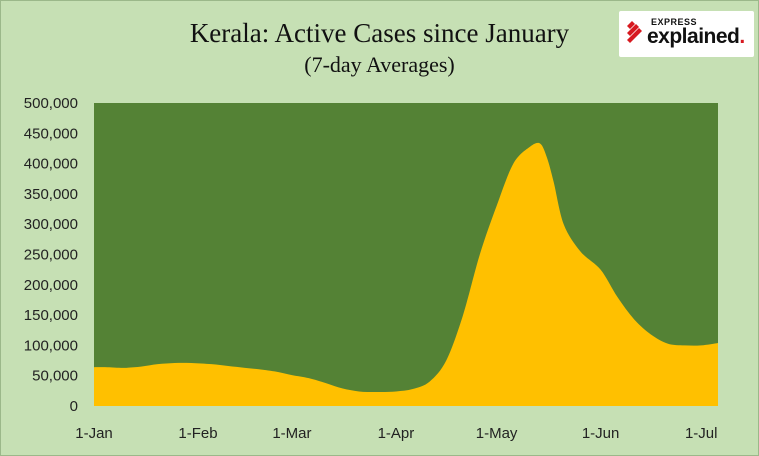 Image resolution: width=759 pixels, height=456 pixels. I want to click on x-axis: 1-Jan 1-Feb 1-Mar 1-Apr 1-May 1-Jun 1-Jul, so click(396, 433).